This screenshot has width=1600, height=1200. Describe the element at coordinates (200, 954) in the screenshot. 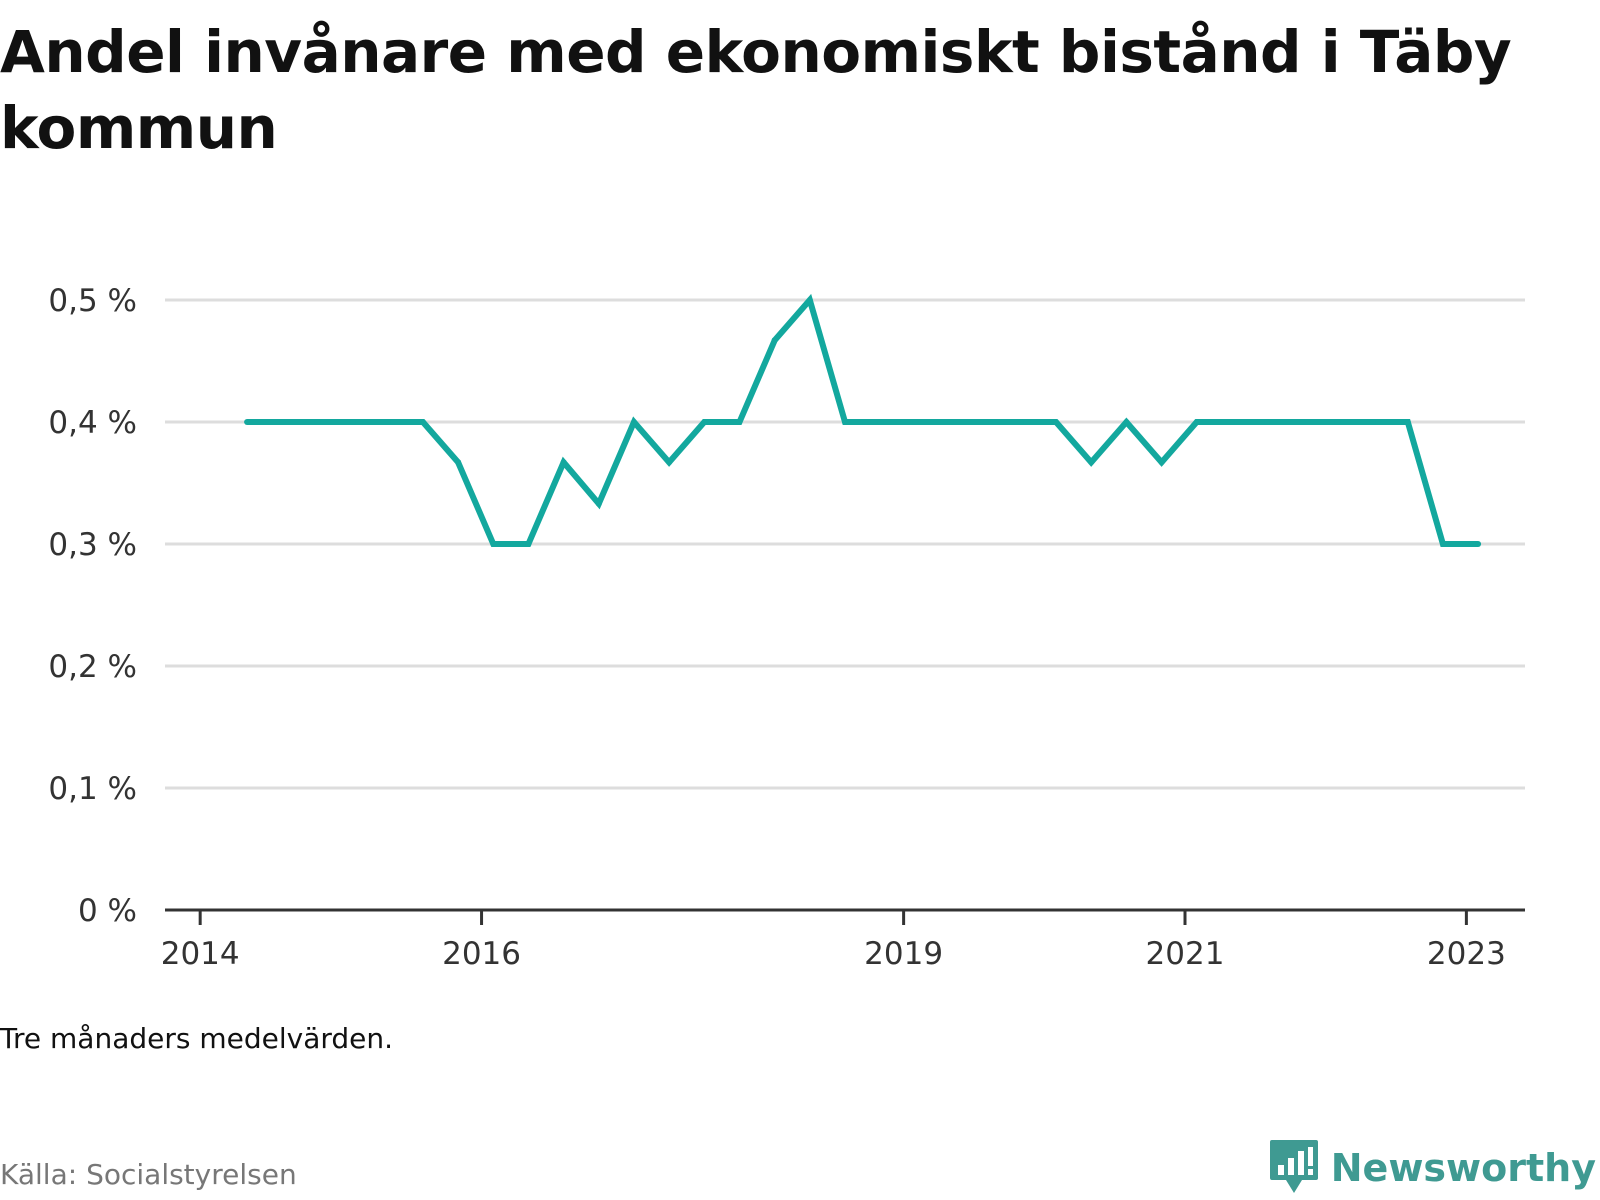

I see `x-tick-label: 2014` at that location.